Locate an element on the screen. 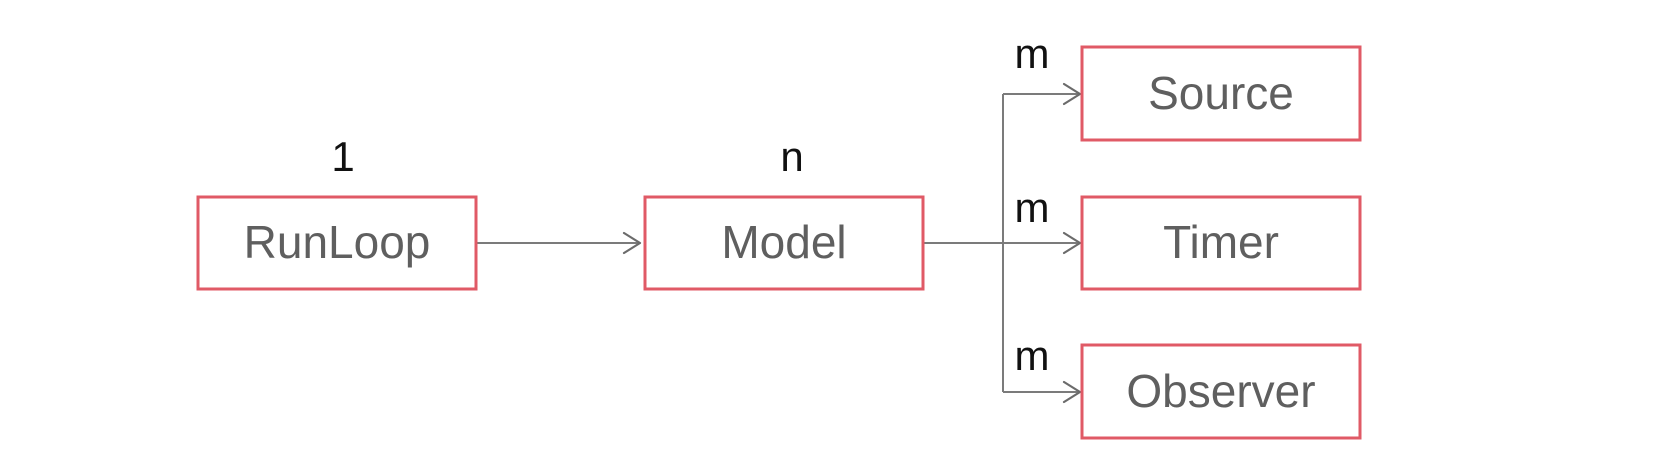 Image resolution: width=1679 pixels, height=459 pixels. source-box is located at coordinates (1221, 93).